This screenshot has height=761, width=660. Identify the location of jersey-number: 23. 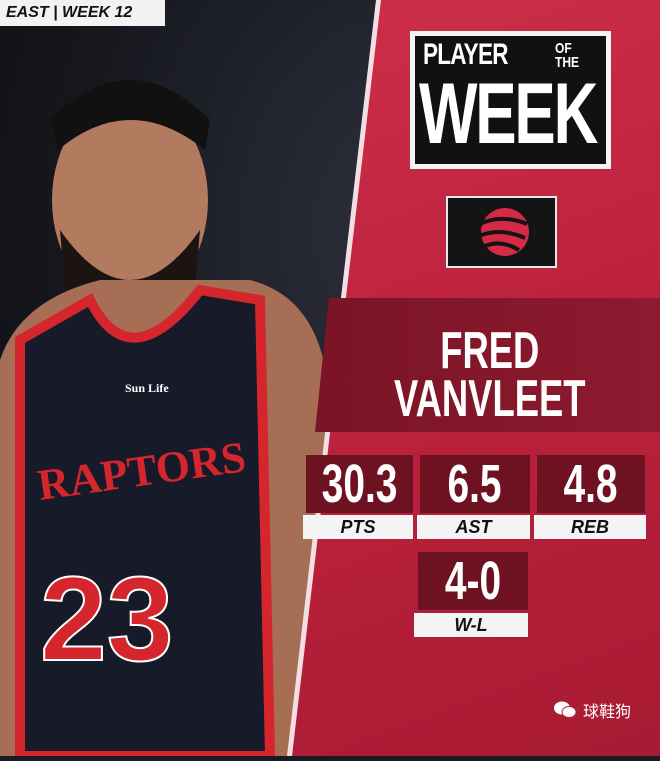
(106, 619).